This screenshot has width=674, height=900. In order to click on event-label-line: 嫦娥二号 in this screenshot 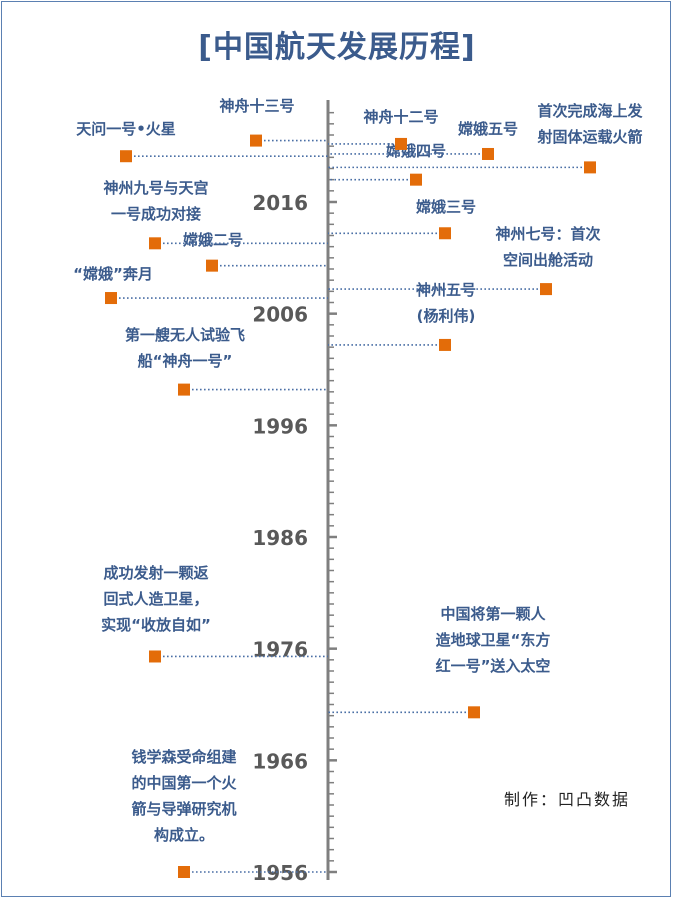, I will do `click(213, 240)`.